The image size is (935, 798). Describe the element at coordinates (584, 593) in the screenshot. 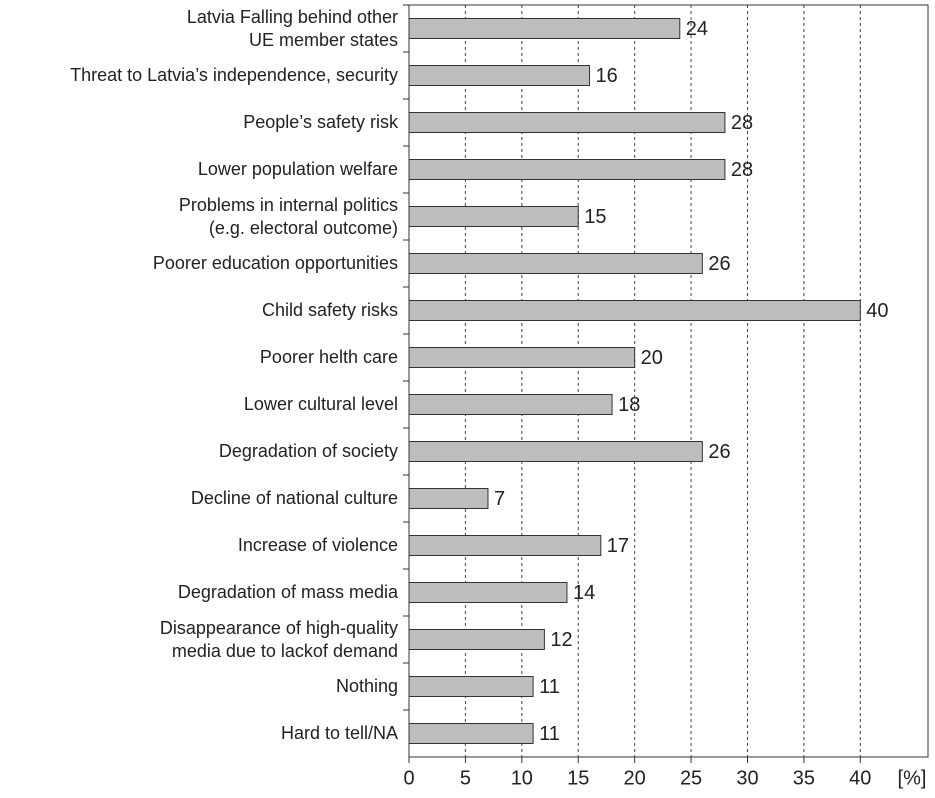

I see `value-label: 14` at that location.